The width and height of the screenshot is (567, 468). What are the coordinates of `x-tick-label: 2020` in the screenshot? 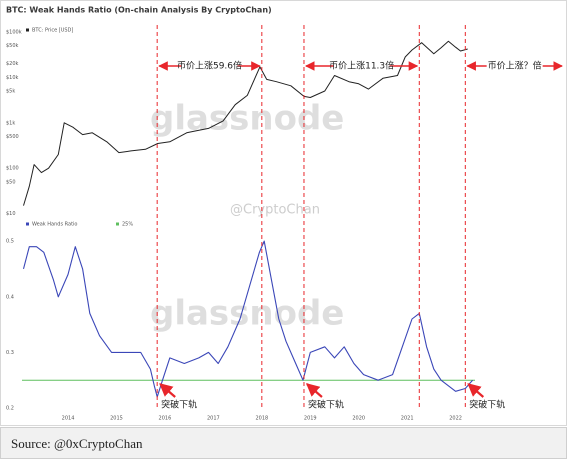 It's located at (358, 419).